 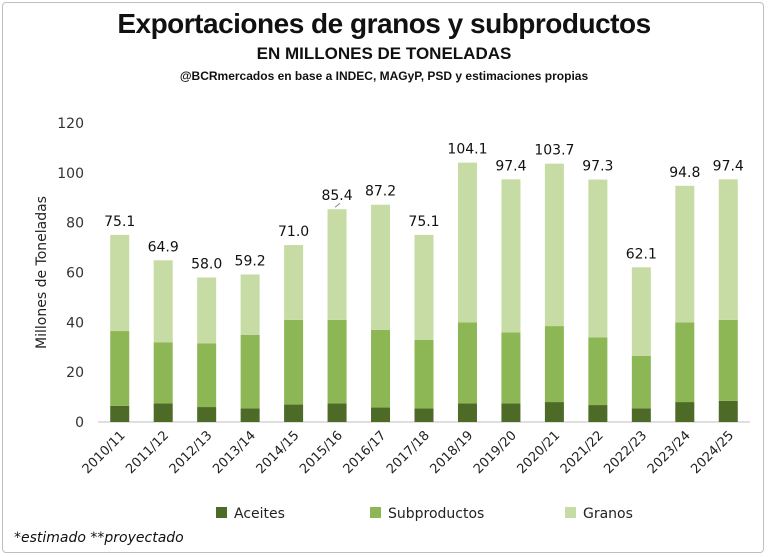 I want to click on legend-swatch-subproductos, so click(x=375, y=512).